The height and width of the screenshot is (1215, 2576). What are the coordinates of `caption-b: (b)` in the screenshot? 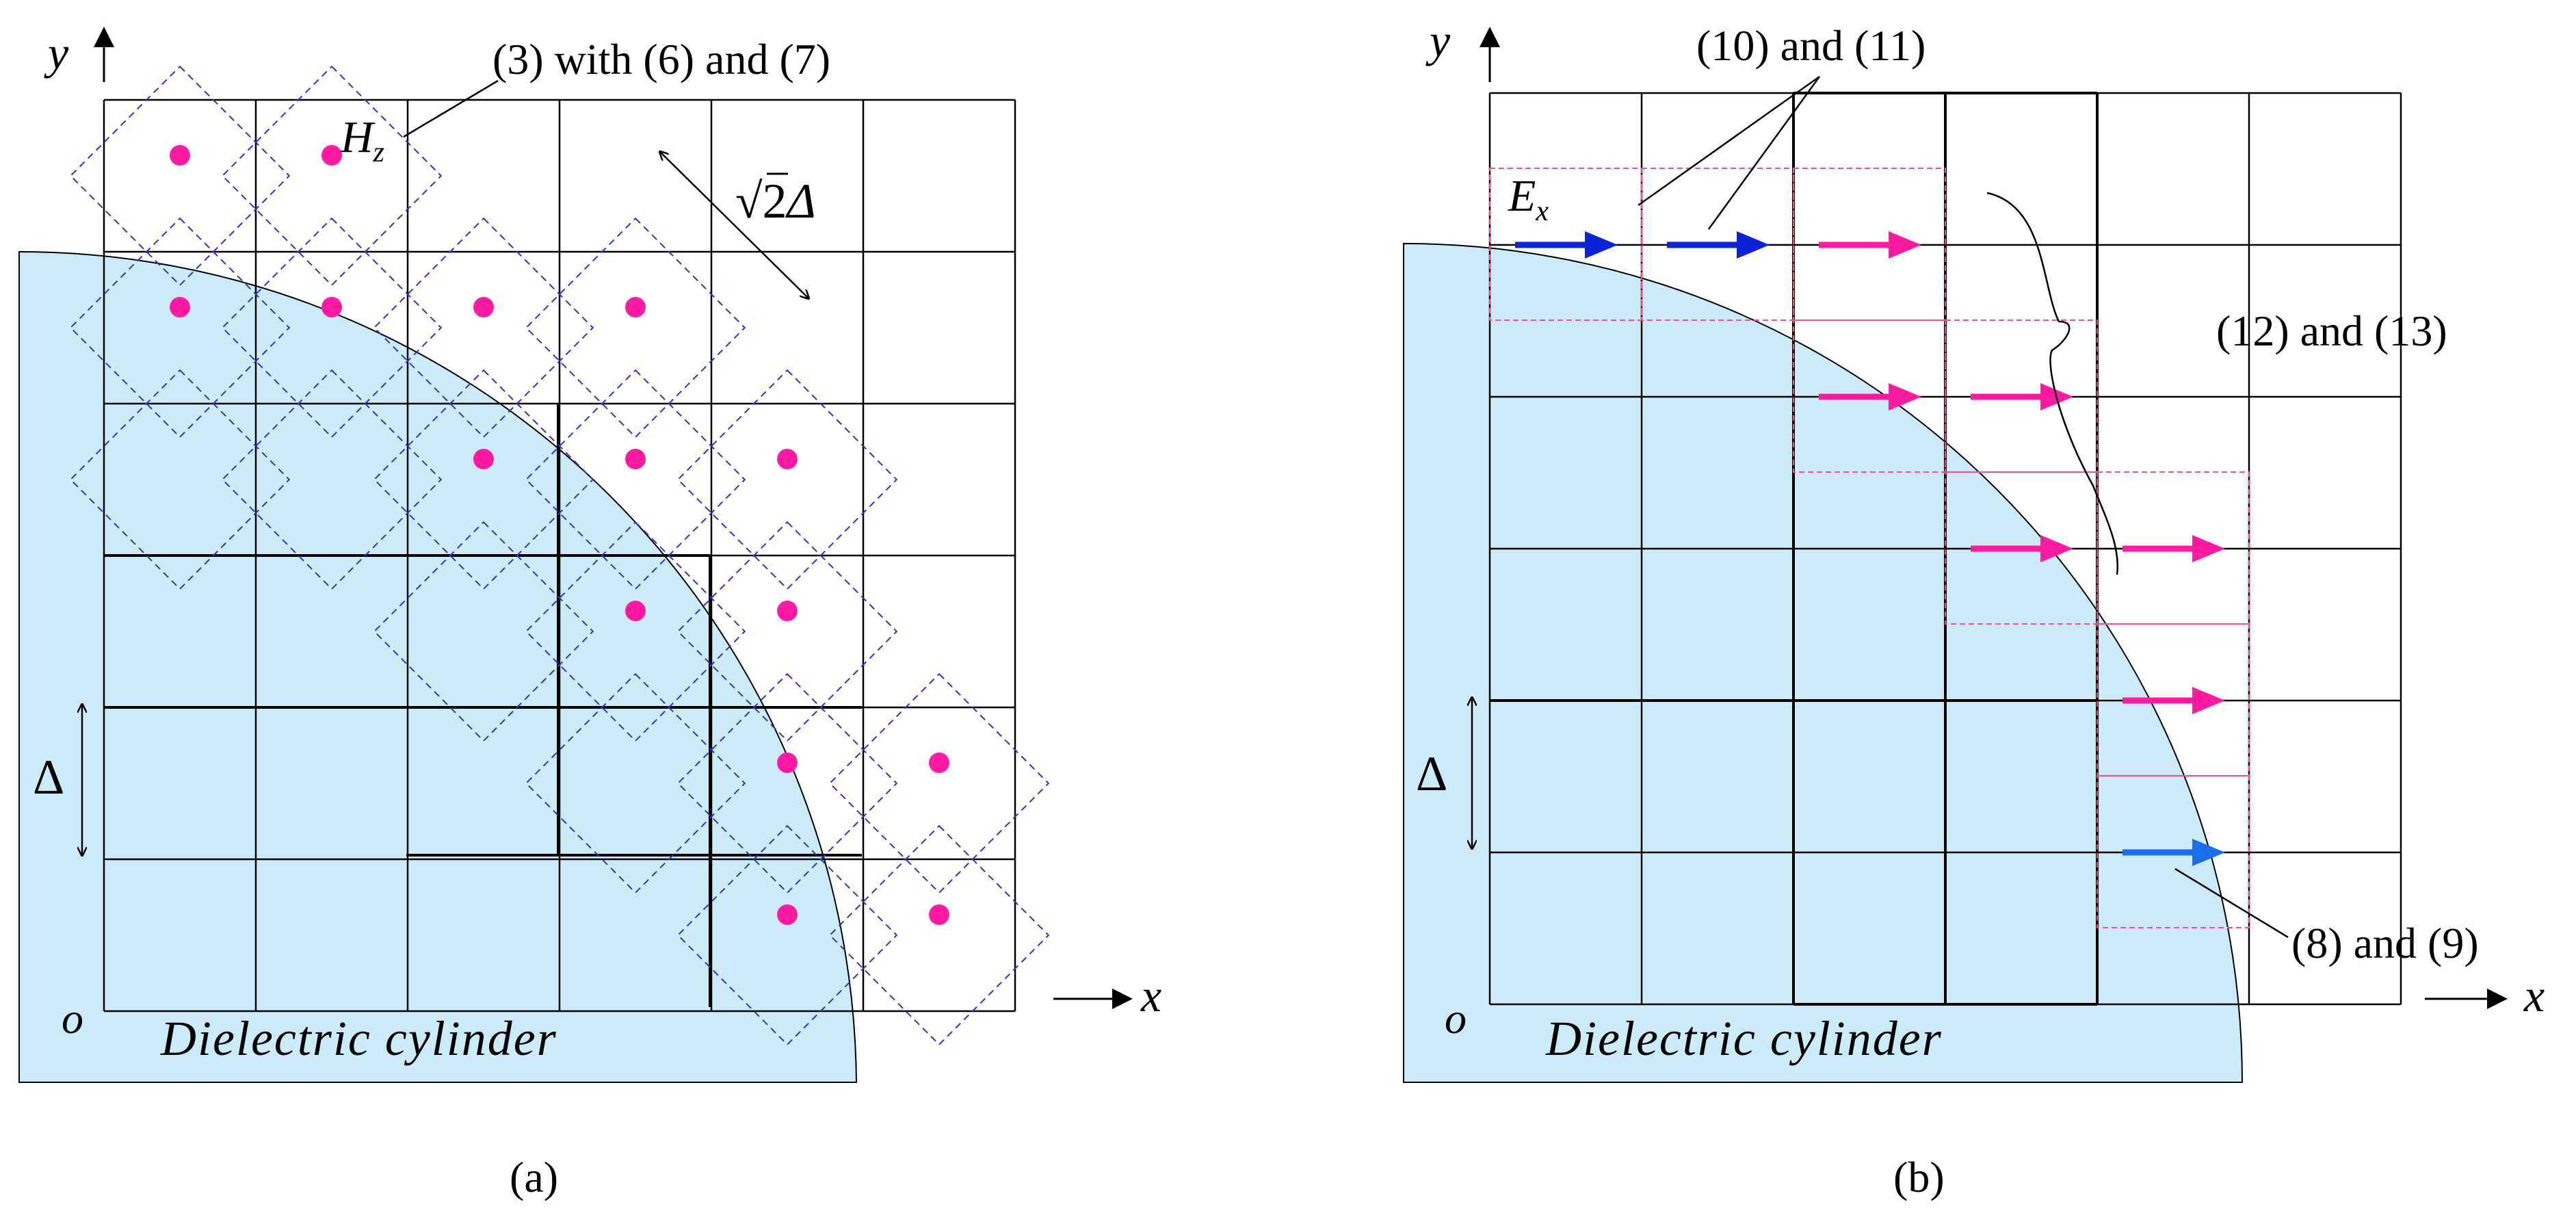 It's located at (1919, 1177).